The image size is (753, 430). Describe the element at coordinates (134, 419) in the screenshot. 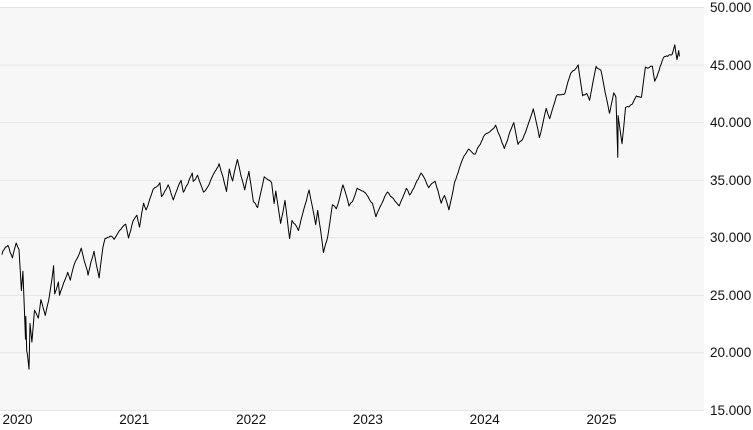

I see `x-tick-label: 2021` at that location.